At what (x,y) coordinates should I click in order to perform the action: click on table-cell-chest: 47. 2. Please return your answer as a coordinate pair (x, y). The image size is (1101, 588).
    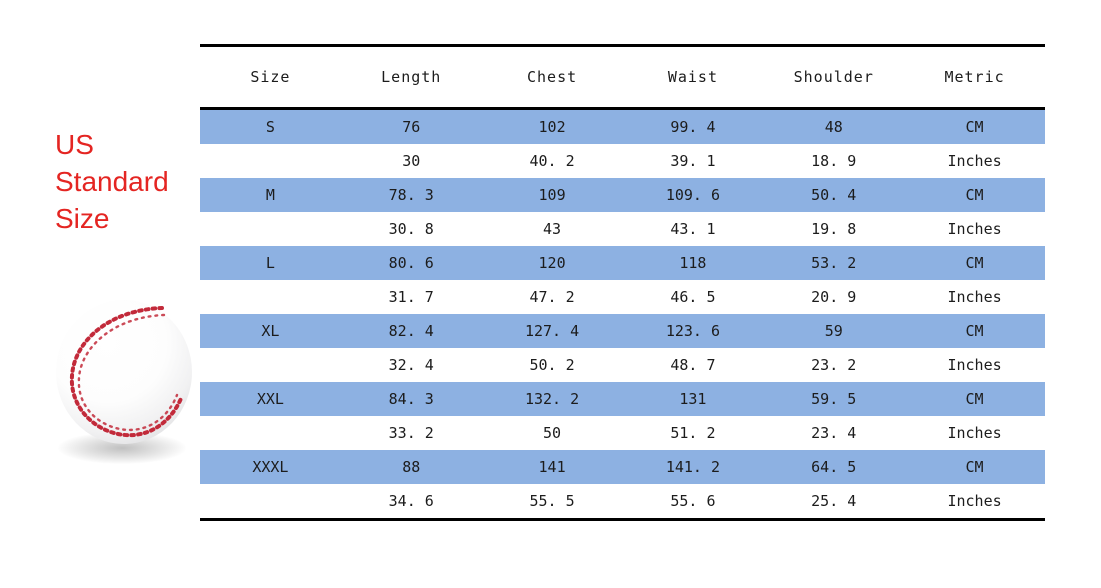
    Looking at the image, I should click on (552, 297).